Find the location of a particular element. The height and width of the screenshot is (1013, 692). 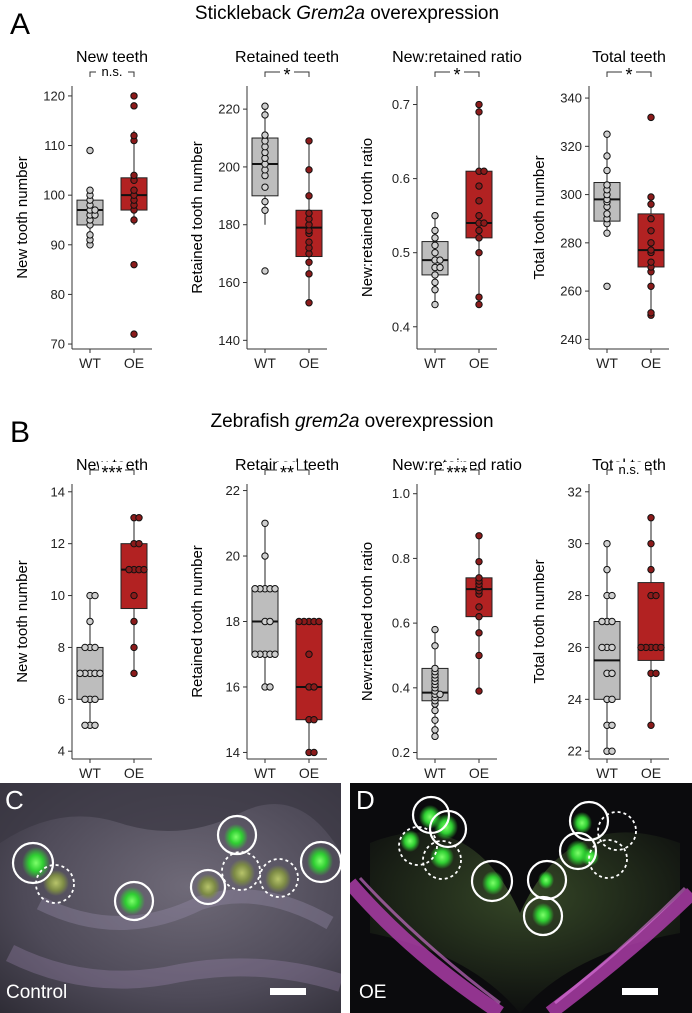

y-tick-label: 160 is located at coordinates (229, 282).